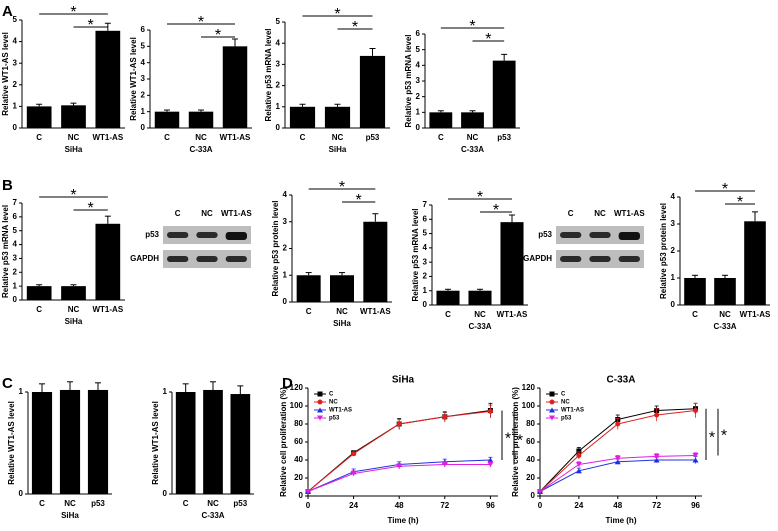 The width and height of the screenshot is (778, 531). I want to click on legend-marker, so click(320, 402).